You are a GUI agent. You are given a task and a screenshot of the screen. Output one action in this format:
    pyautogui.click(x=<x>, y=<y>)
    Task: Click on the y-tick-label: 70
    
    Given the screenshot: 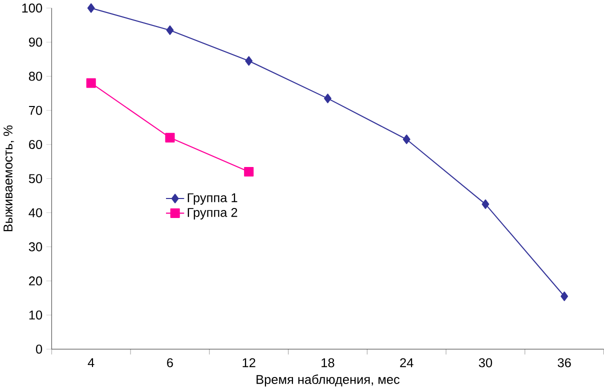 What is the action you would take?
    pyautogui.click(x=35, y=110)
    